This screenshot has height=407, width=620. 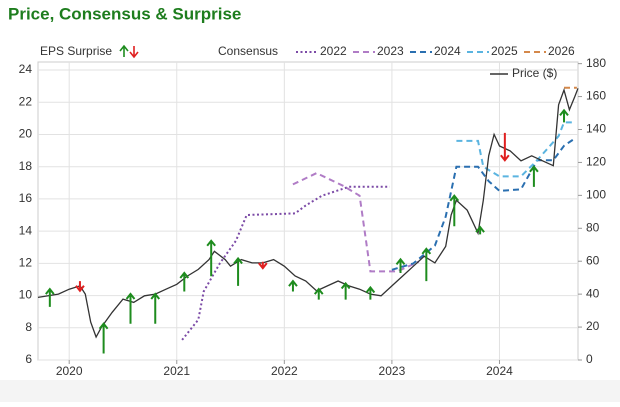 What do you see at coordinates (26, 295) in the screenshot?
I see `y-tick-label: 10` at bounding box center [26, 295].